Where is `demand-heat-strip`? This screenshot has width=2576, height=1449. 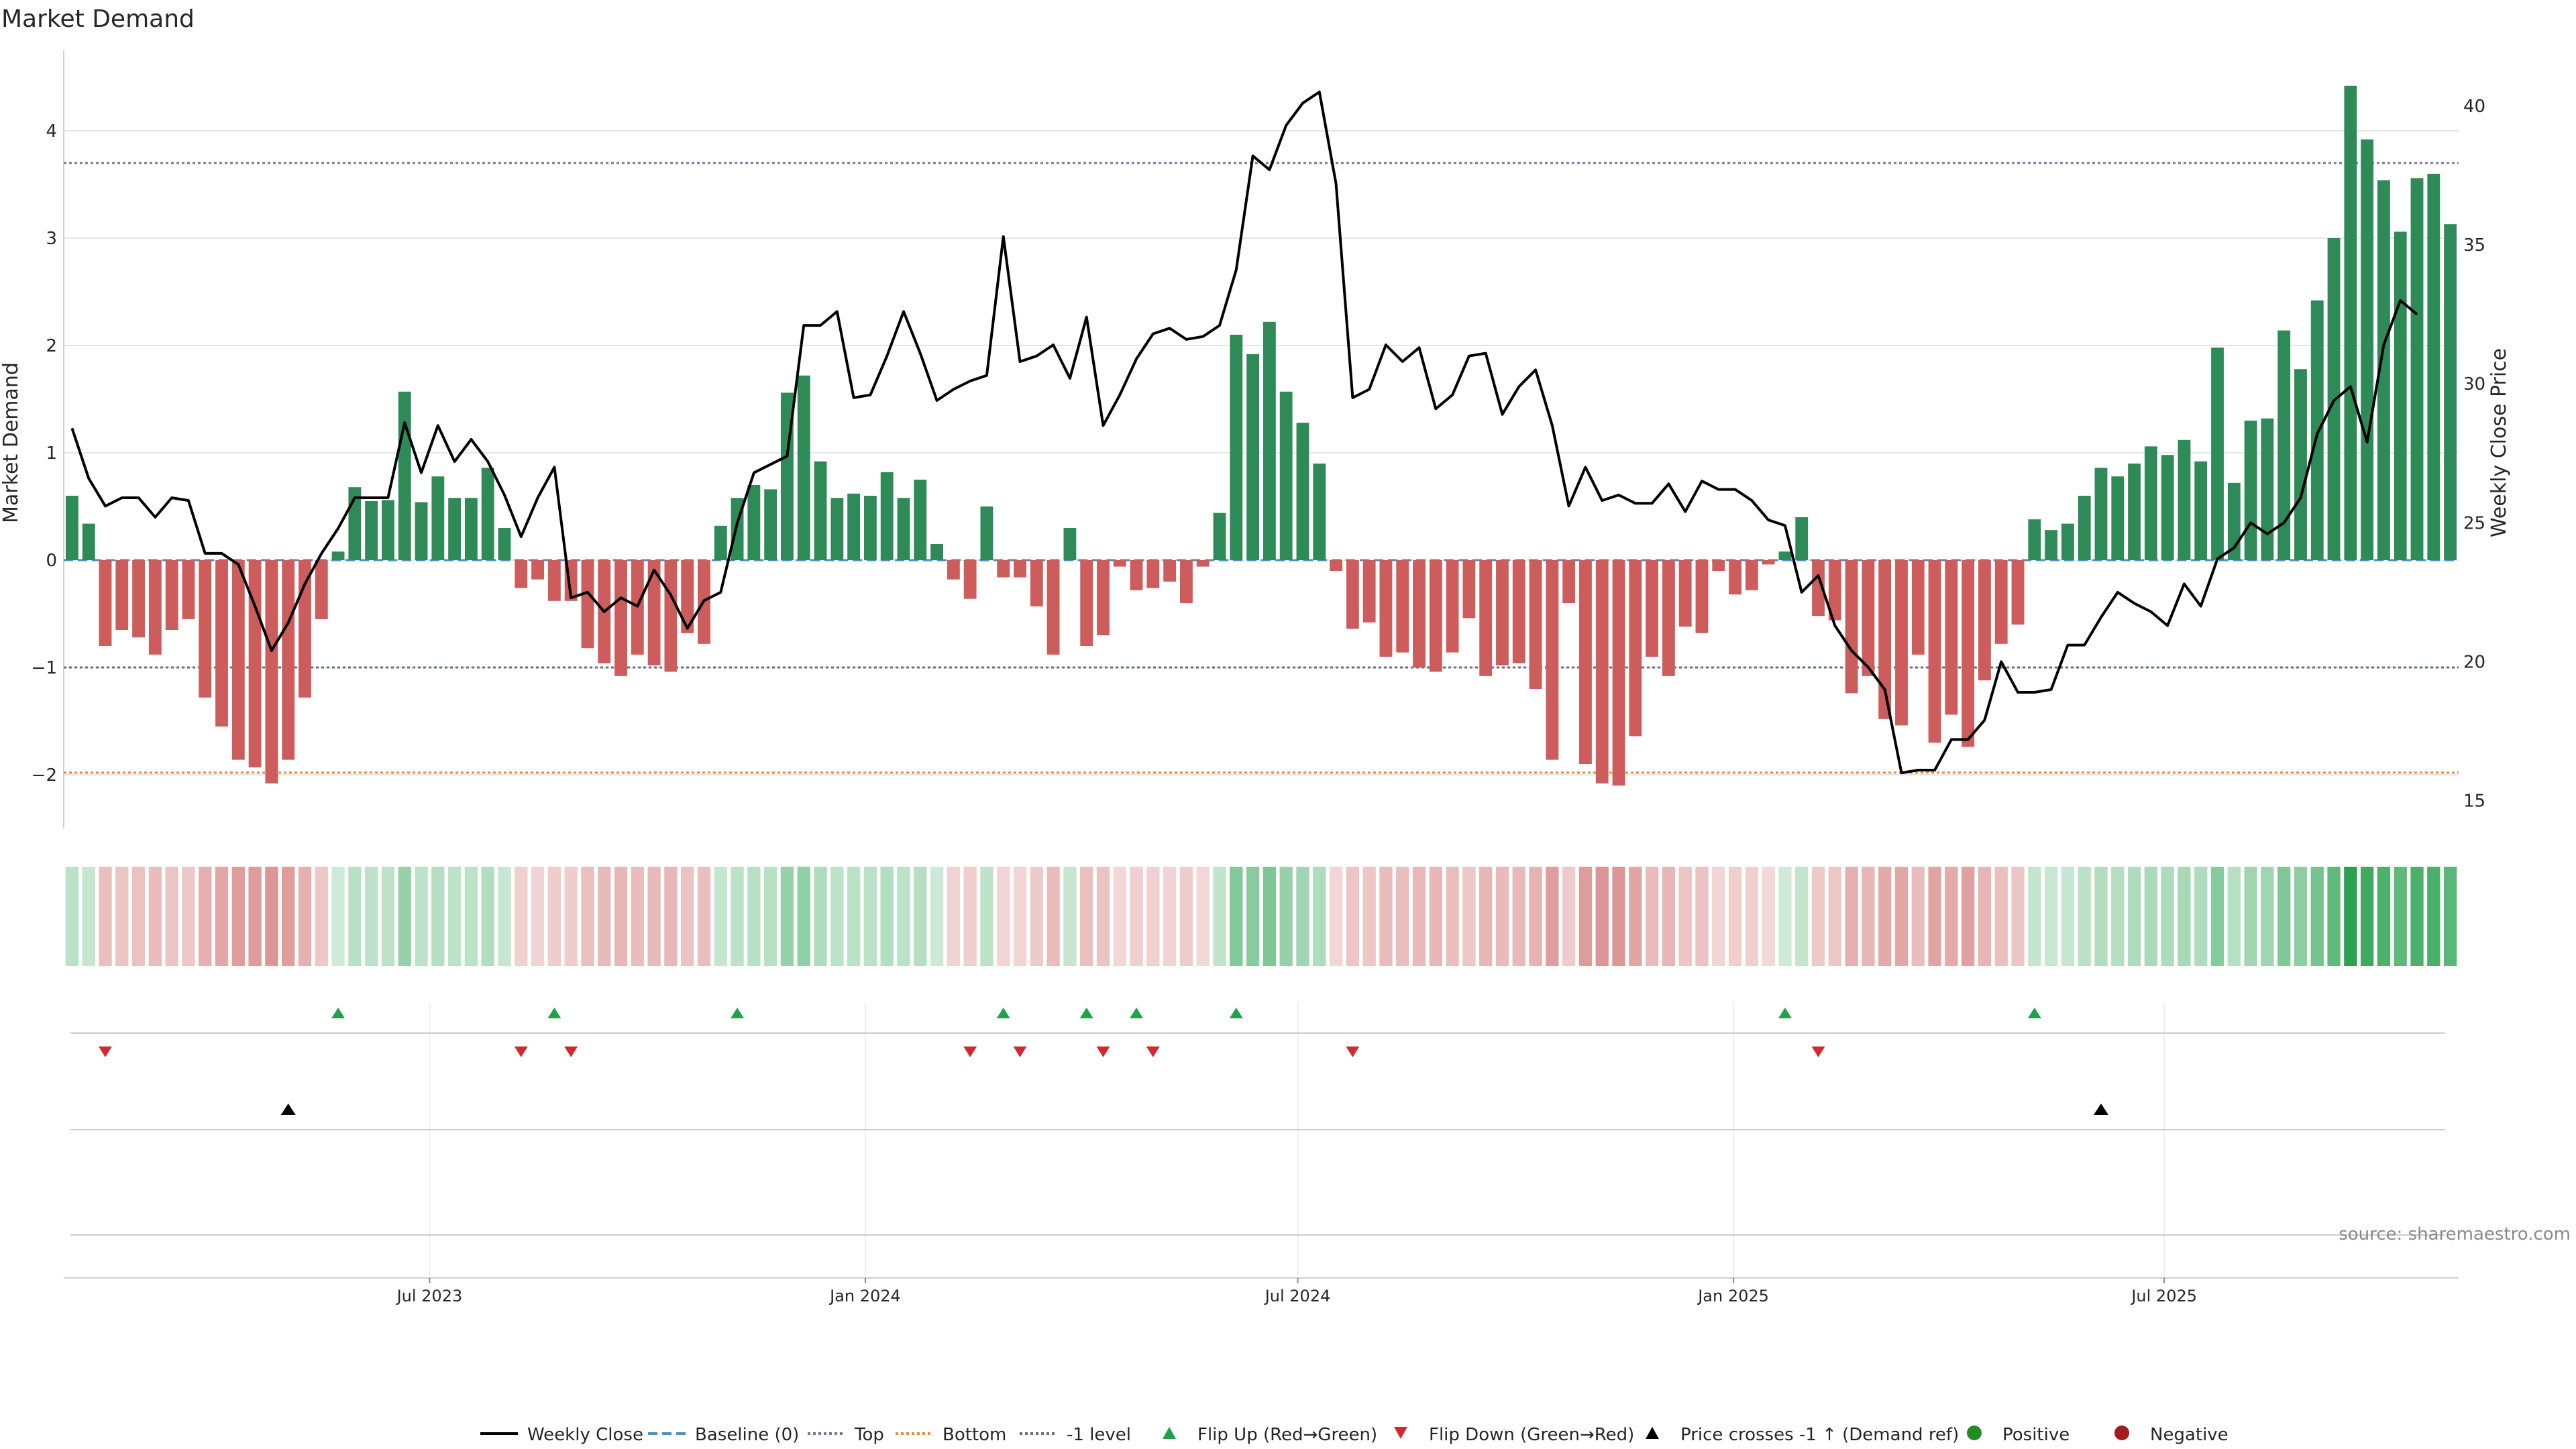
demand-heat-strip is located at coordinates (1261, 916).